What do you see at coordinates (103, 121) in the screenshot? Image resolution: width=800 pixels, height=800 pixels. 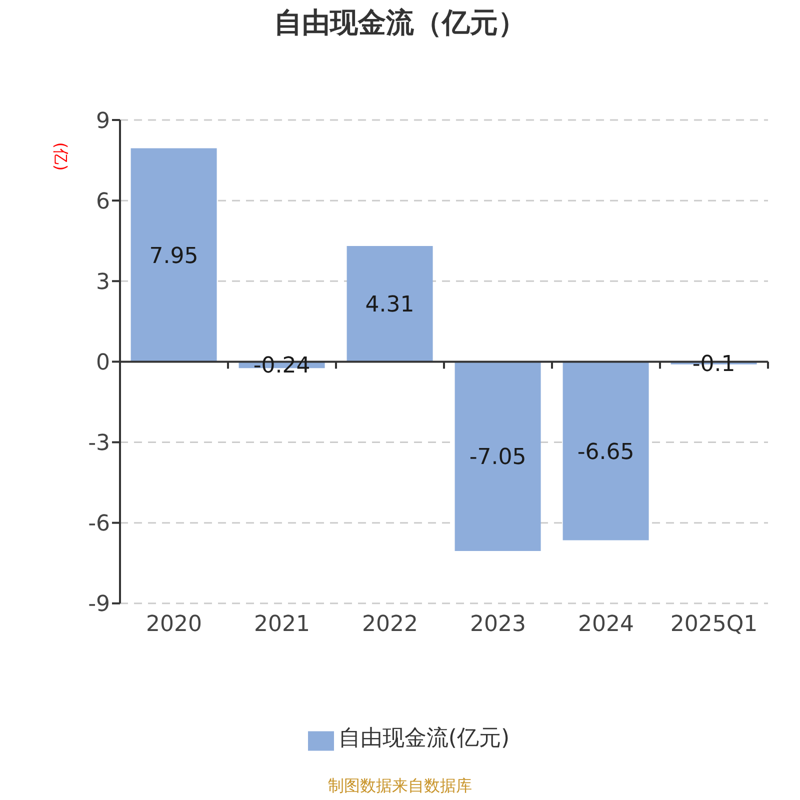 I see `y-tick-label: 9` at bounding box center [103, 121].